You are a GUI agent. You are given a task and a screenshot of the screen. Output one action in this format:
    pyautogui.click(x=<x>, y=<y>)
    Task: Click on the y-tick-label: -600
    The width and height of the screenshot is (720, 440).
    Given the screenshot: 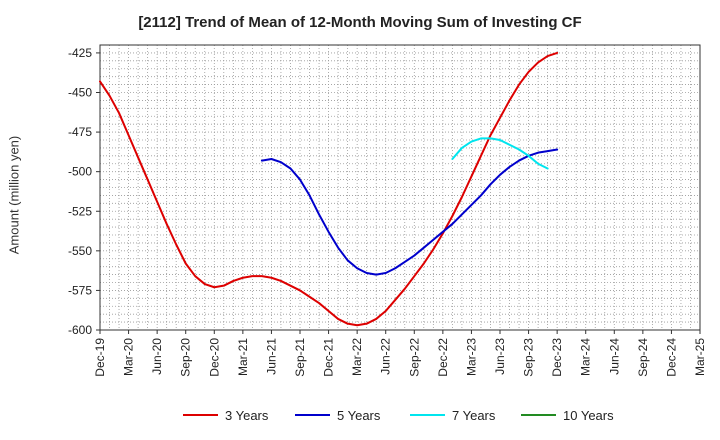 What is the action you would take?
    pyautogui.click(x=80, y=330)
    